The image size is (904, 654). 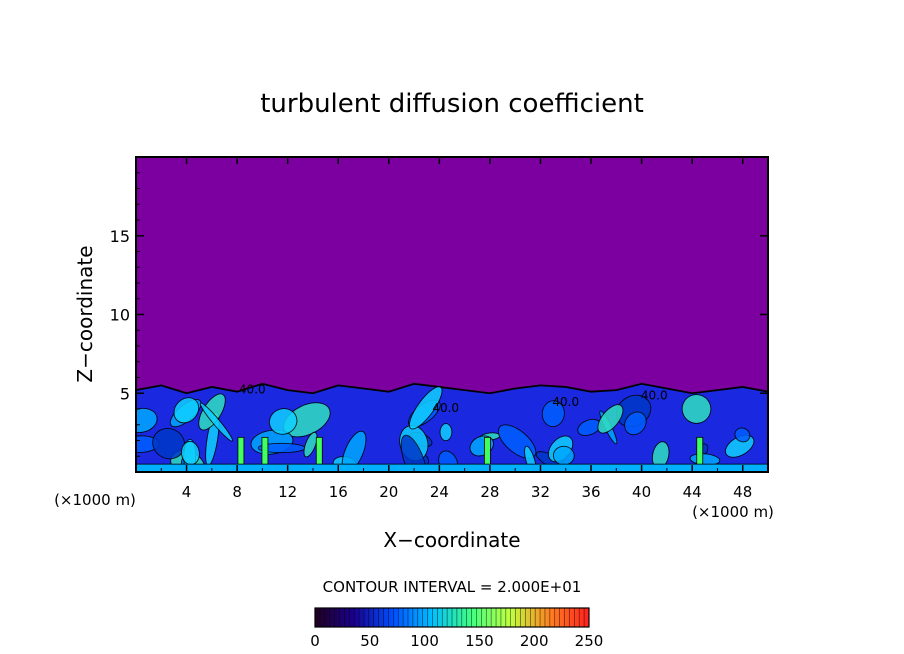 I want to click on x-tick-label: 44, so click(x=692, y=492).